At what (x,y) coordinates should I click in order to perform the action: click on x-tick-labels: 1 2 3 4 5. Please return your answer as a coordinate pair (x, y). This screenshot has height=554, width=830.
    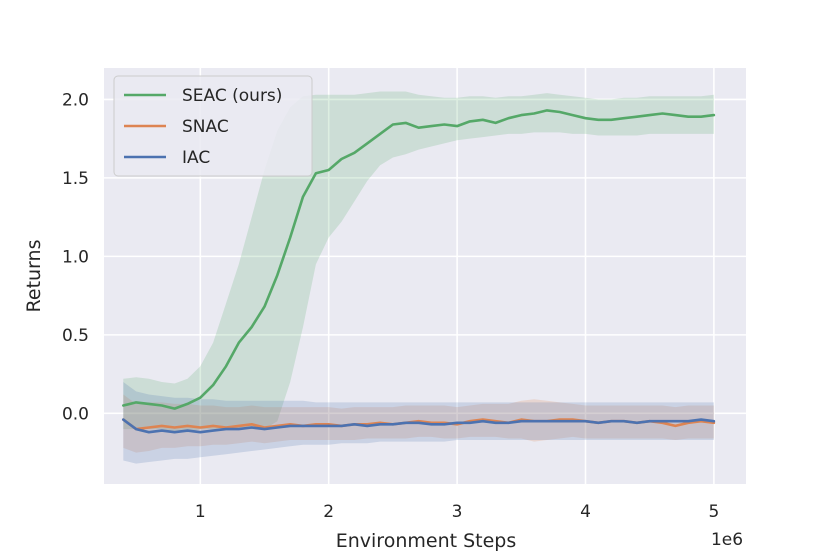
    Looking at the image, I should click on (457, 512).